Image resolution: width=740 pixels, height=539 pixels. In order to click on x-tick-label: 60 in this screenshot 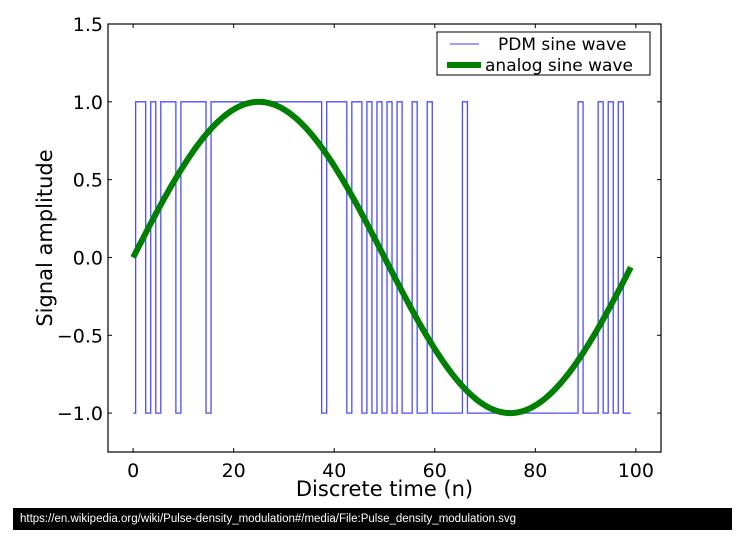, I will do `click(435, 471)`.